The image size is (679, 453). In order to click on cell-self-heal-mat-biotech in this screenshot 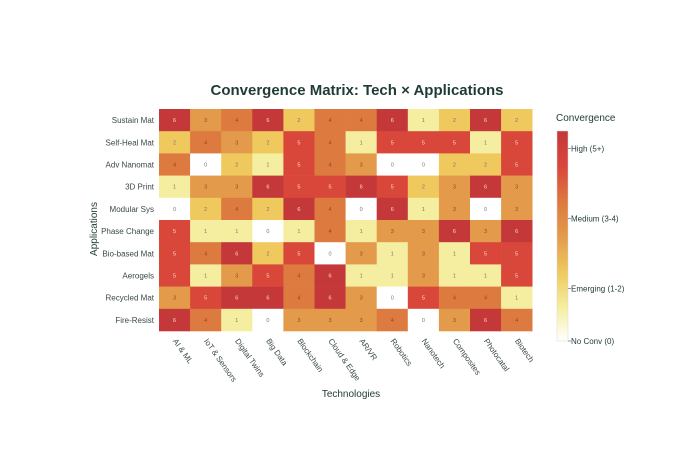, I will do `click(517, 142)`.